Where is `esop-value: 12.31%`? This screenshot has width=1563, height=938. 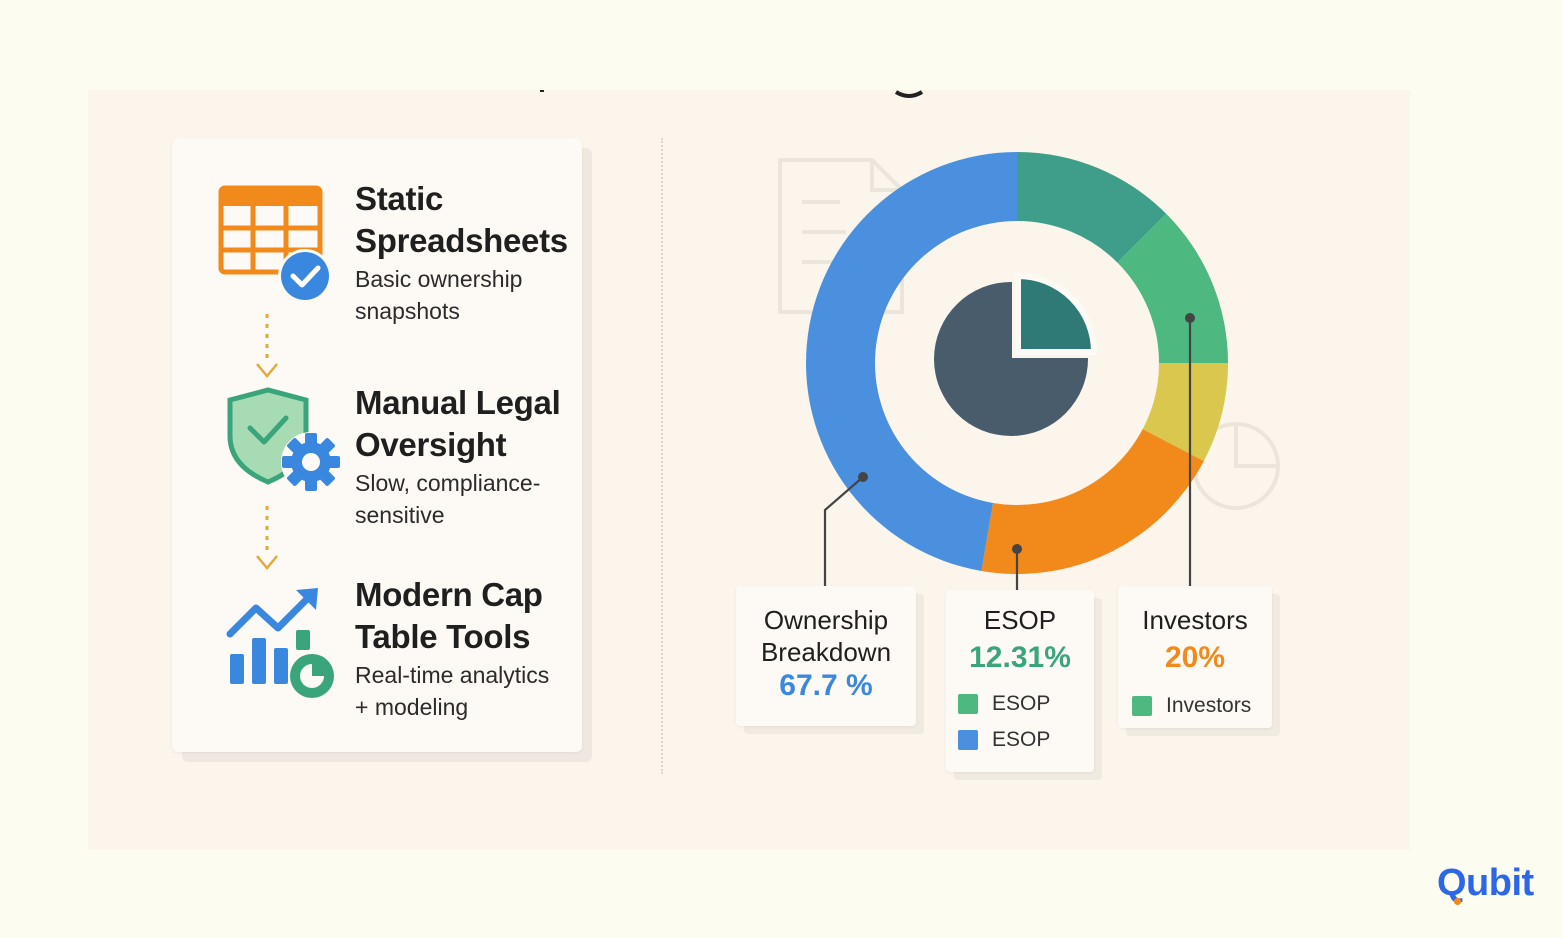
esop-value: 12.31% is located at coordinates (1020, 657).